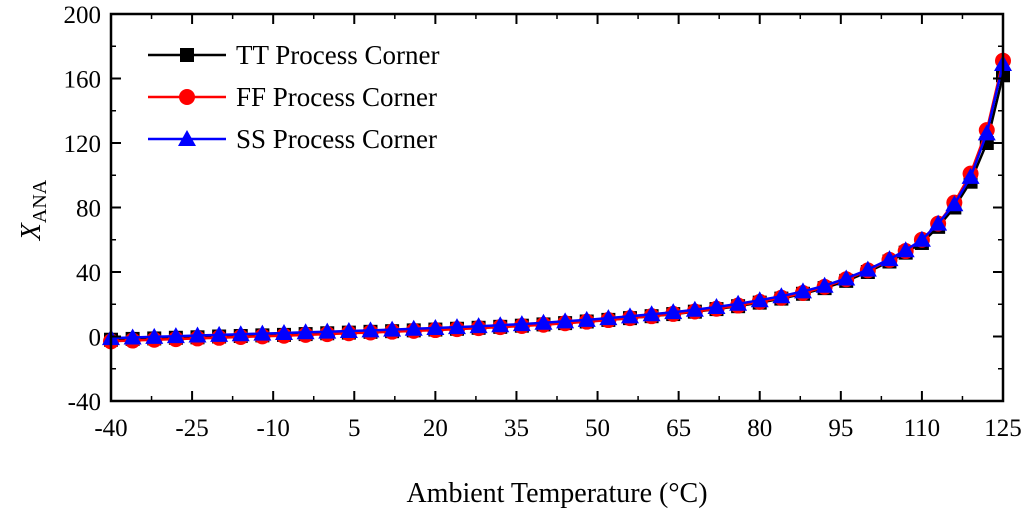 This screenshot has height=511, width=1025. I want to click on legend-label: TT Process Corner, so click(337, 55).